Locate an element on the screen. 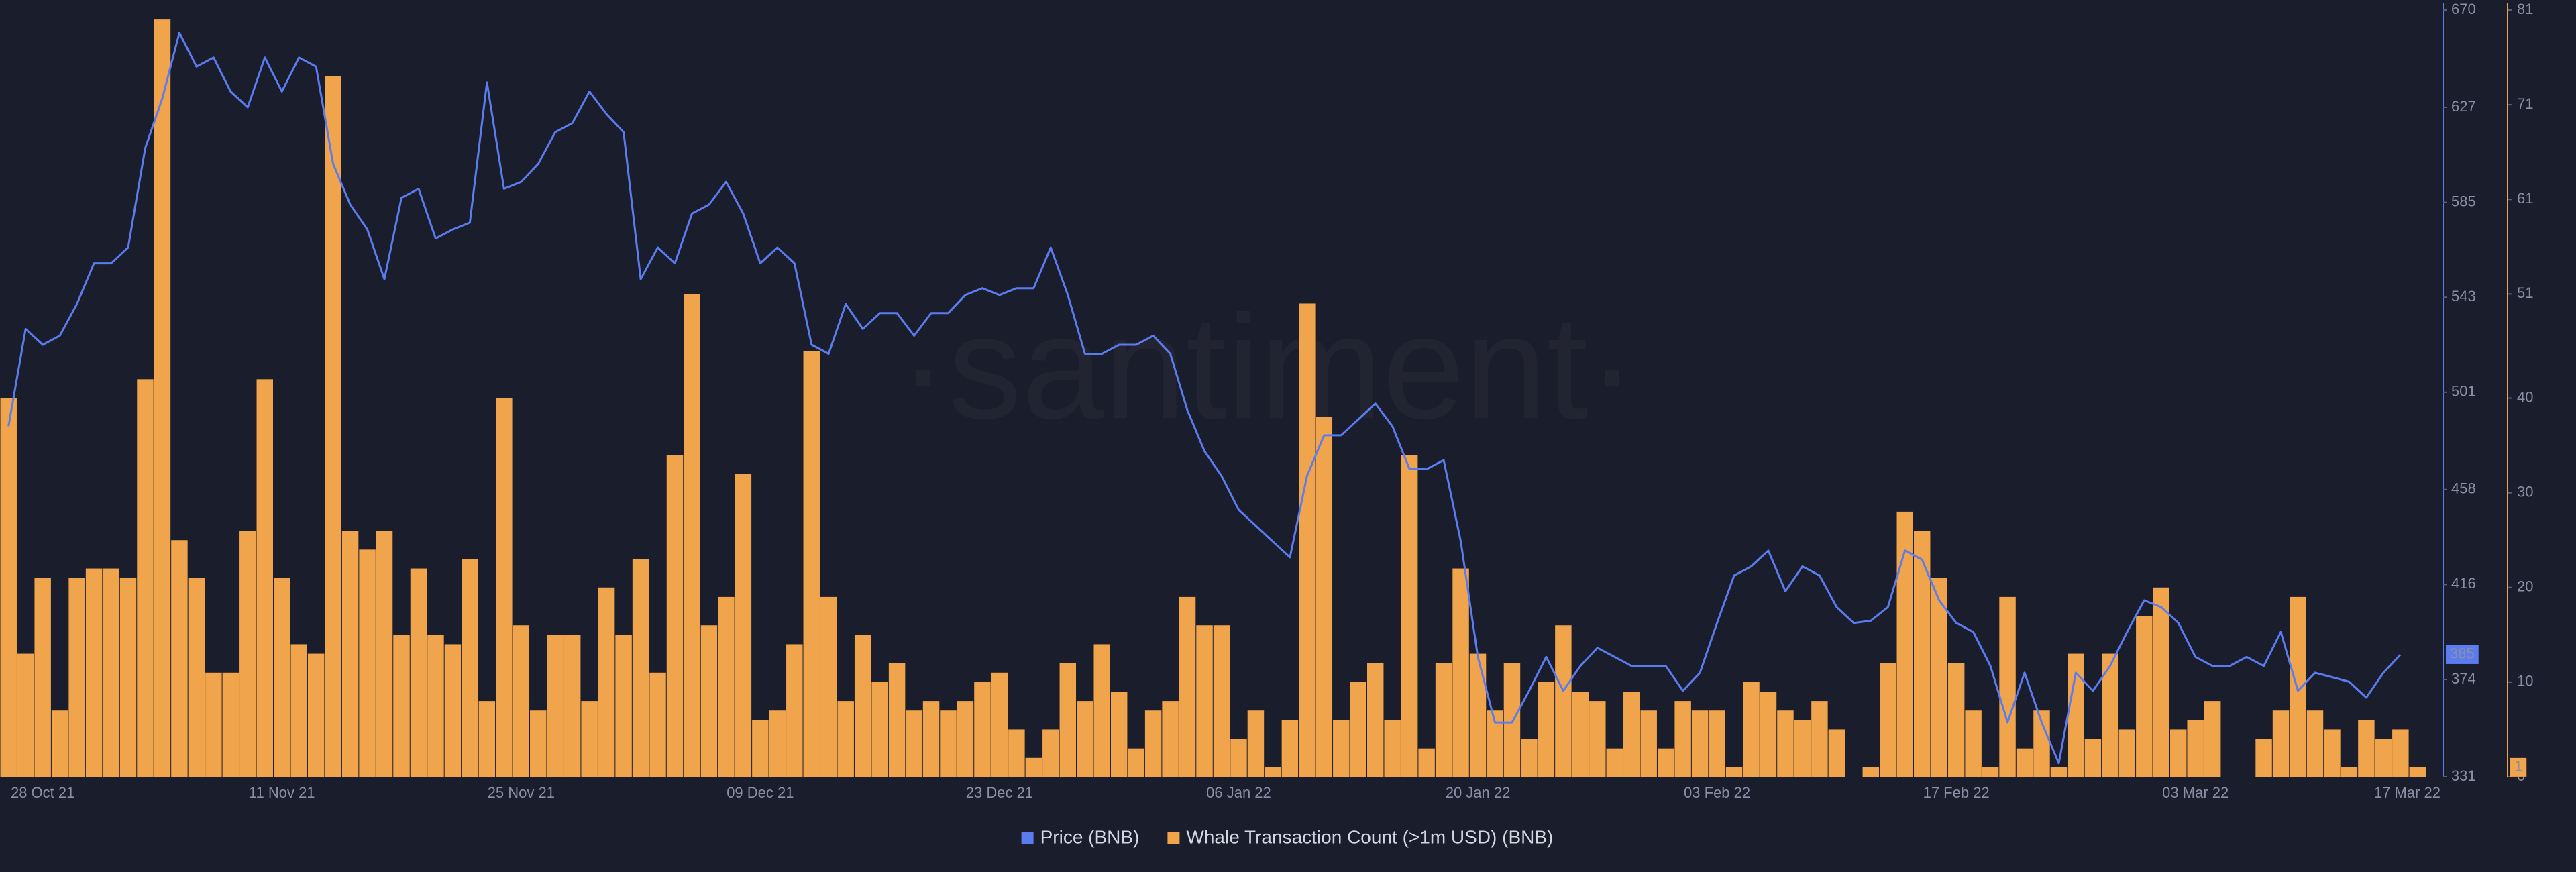 Image resolution: width=2576 pixels, height=872 pixels. x-tick-label: 11 Nov 21 is located at coordinates (282, 793).